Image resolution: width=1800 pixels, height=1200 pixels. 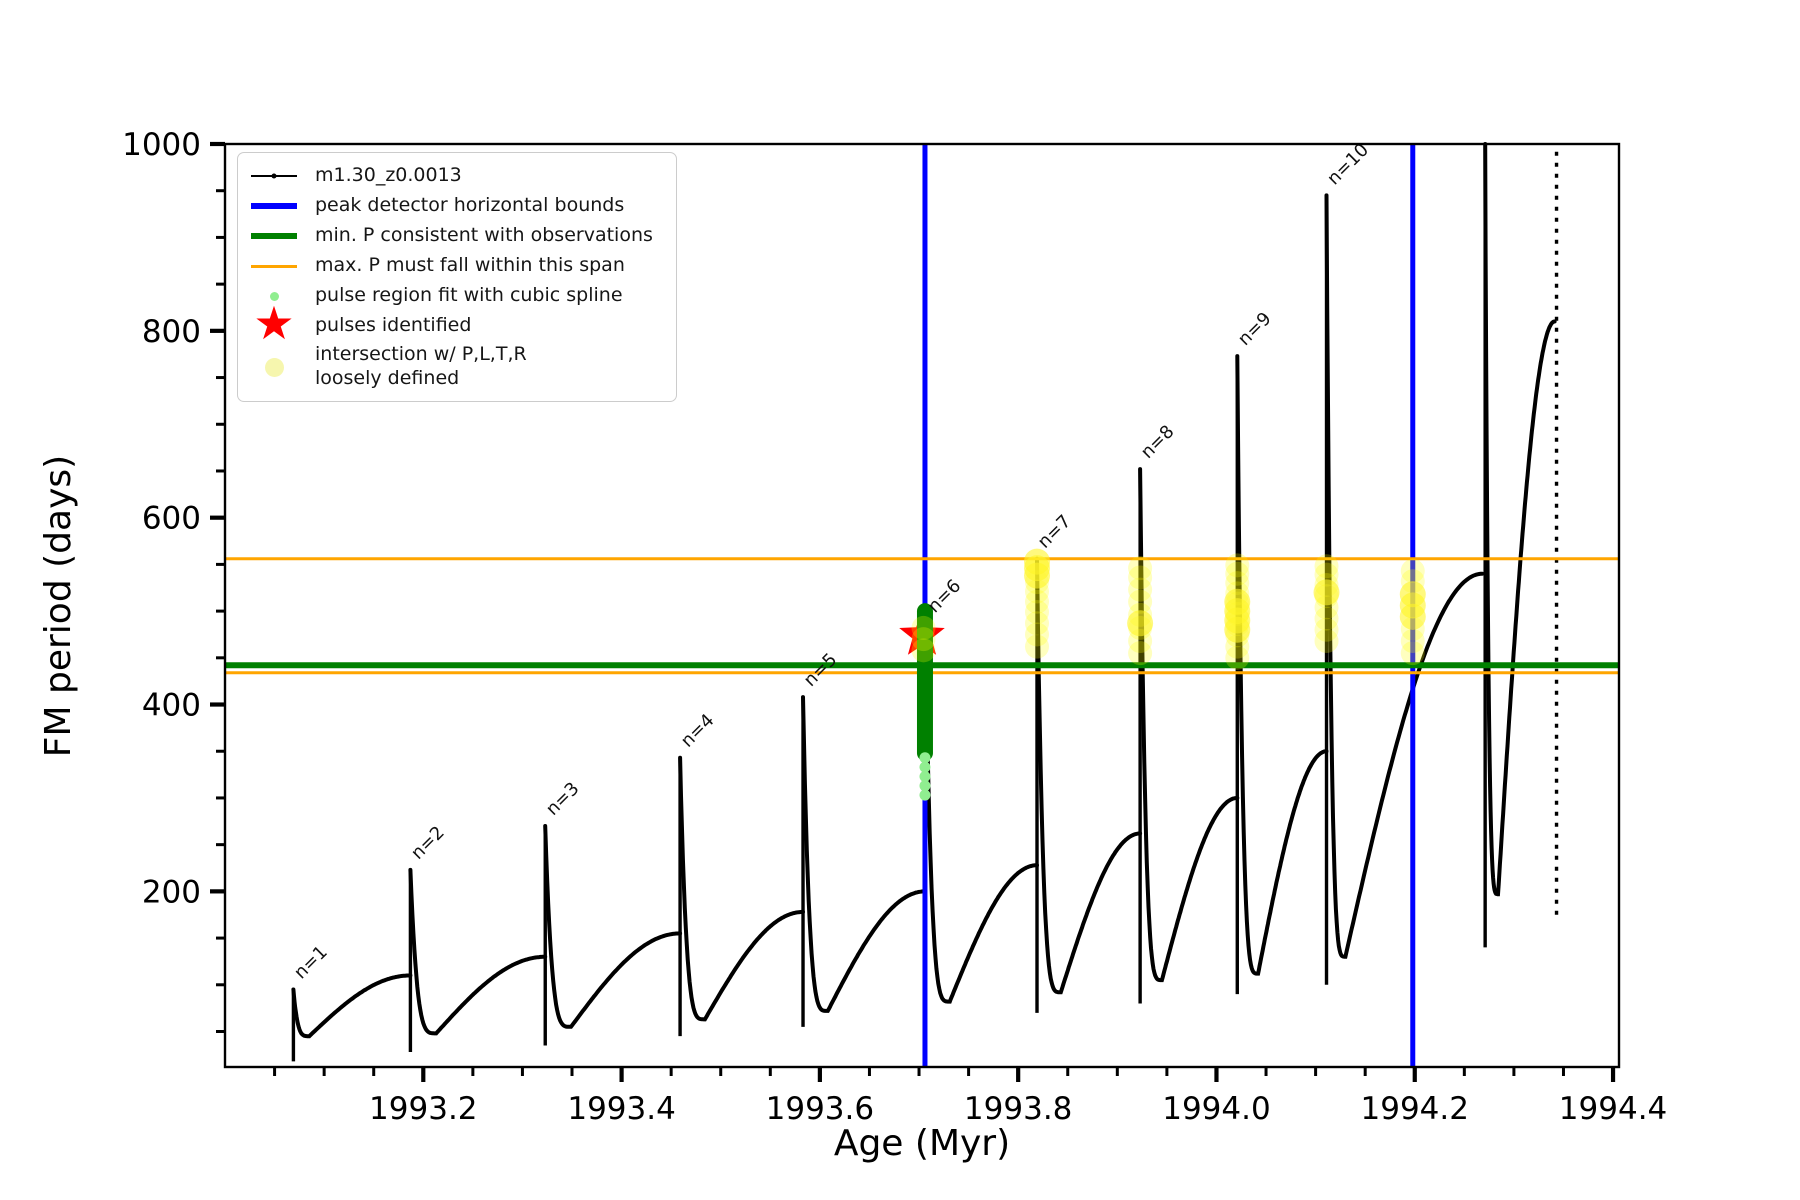 What do you see at coordinates (171, 892) in the screenshot?
I see `y-tick-label: 200` at bounding box center [171, 892].